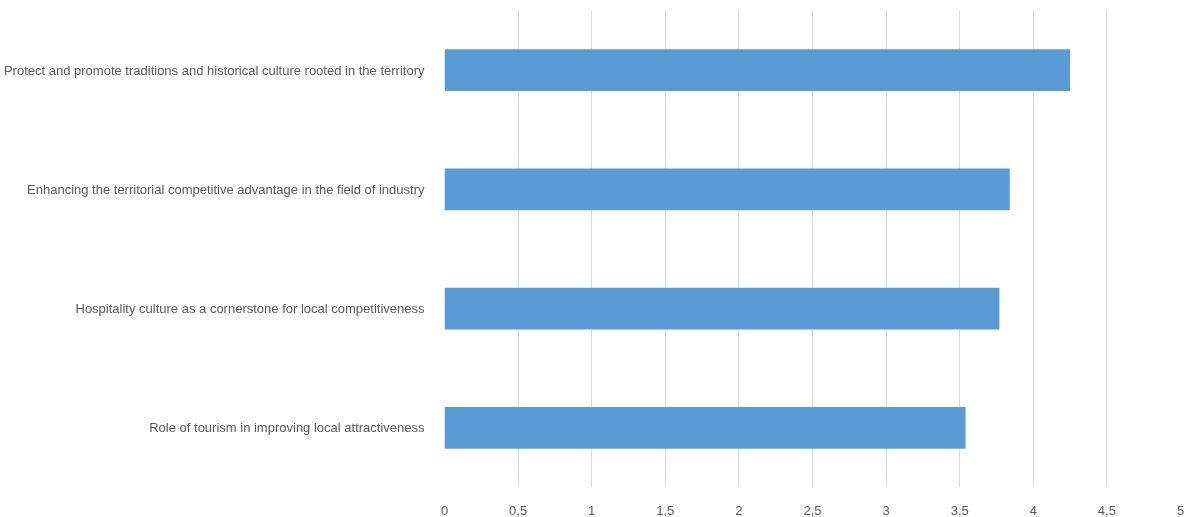 This screenshot has width=1200, height=517. I want to click on x-tick-label: 0,5, so click(518, 509).